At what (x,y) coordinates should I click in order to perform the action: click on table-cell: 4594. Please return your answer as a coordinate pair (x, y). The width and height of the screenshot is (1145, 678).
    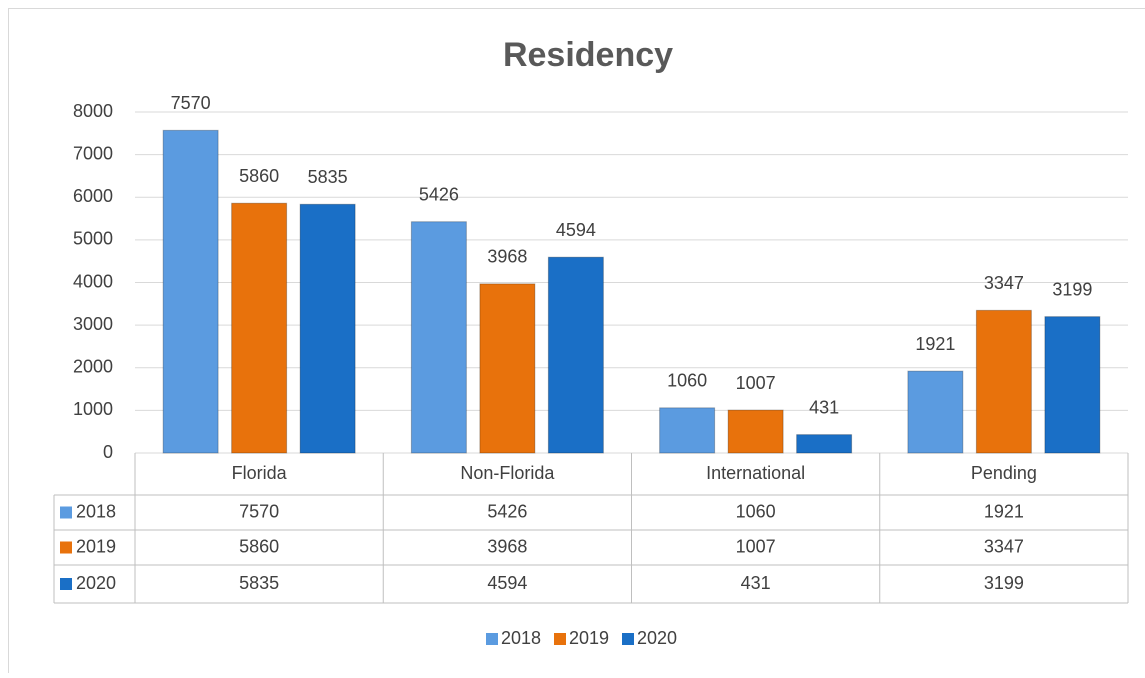
    Looking at the image, I should click on (507, 583).